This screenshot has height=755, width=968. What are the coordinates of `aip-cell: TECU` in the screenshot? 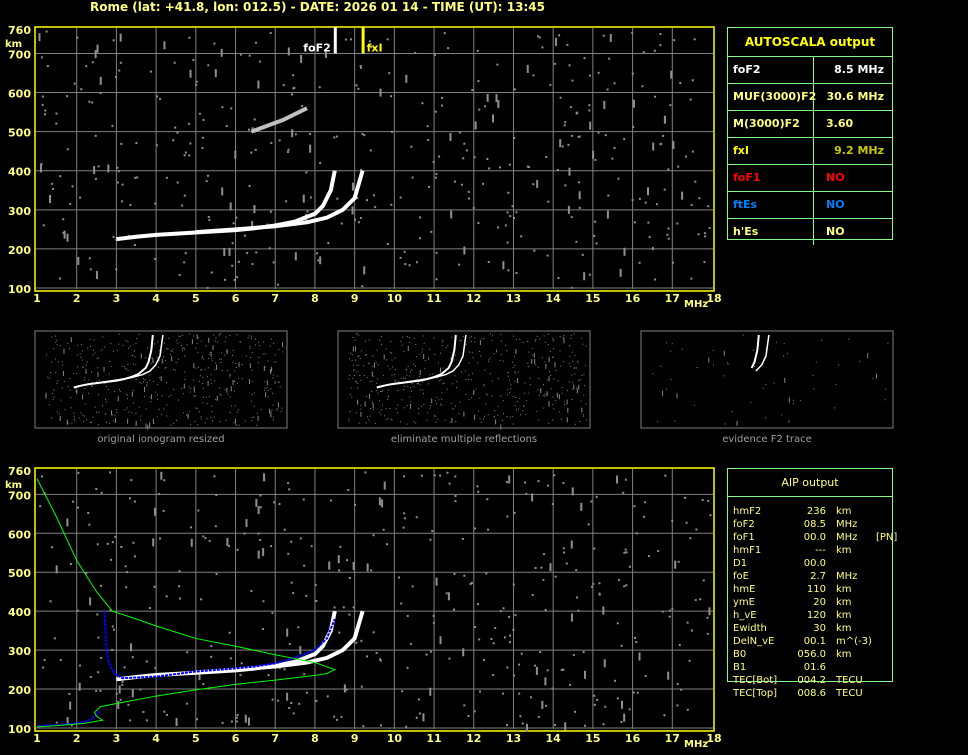 It's located at (849, 680).